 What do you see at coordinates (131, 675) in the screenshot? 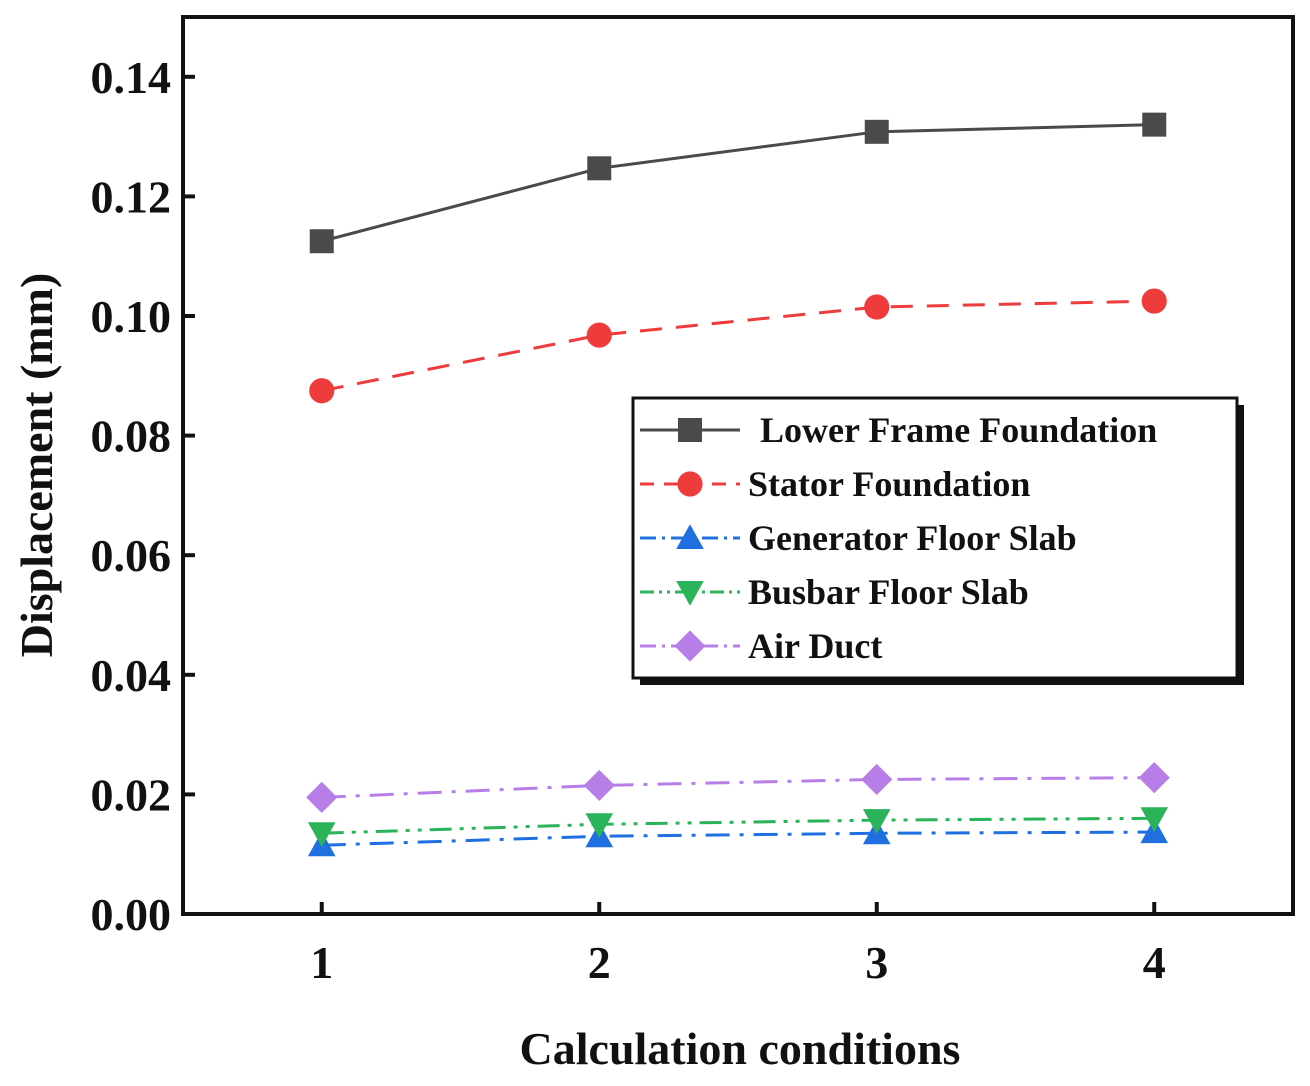
I see `y-tick-label-2: 0.04` at bounding box center [131, 675].